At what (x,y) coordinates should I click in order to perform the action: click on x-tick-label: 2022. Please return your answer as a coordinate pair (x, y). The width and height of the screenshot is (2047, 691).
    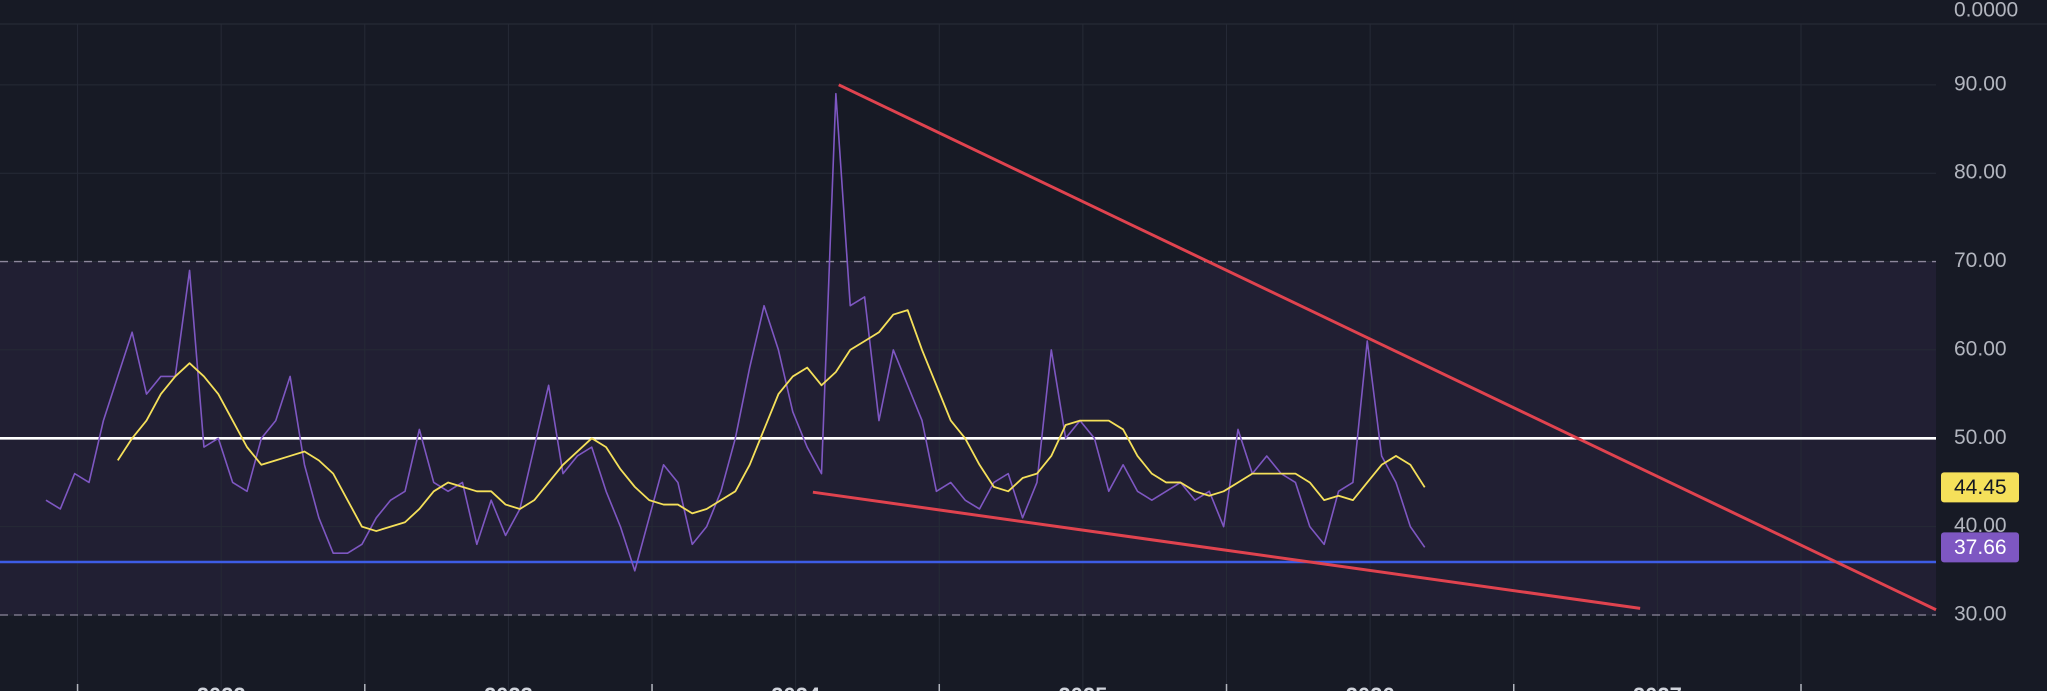
    Looking at the image, I should click on (221, 687).